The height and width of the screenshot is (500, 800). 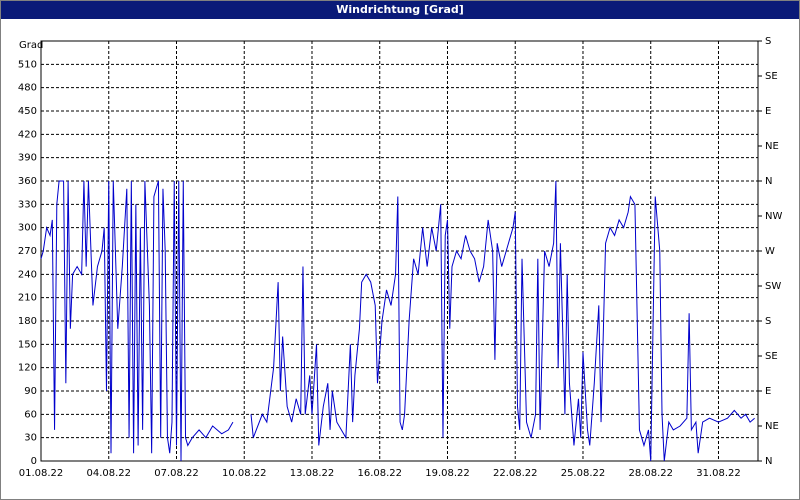 I want to click on y2-tick-label: W, so click(x=770, y=251).